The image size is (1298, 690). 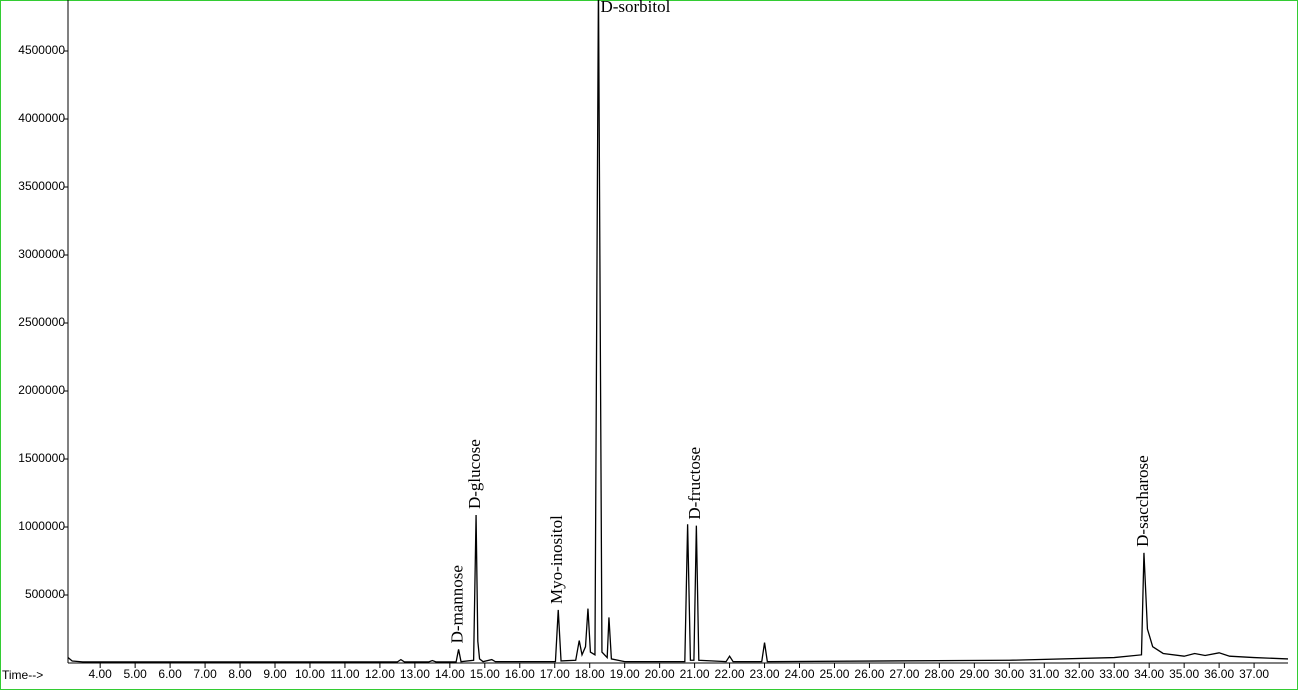 I want to click on peak-label: D-mannose, so click(x=456, y=604).